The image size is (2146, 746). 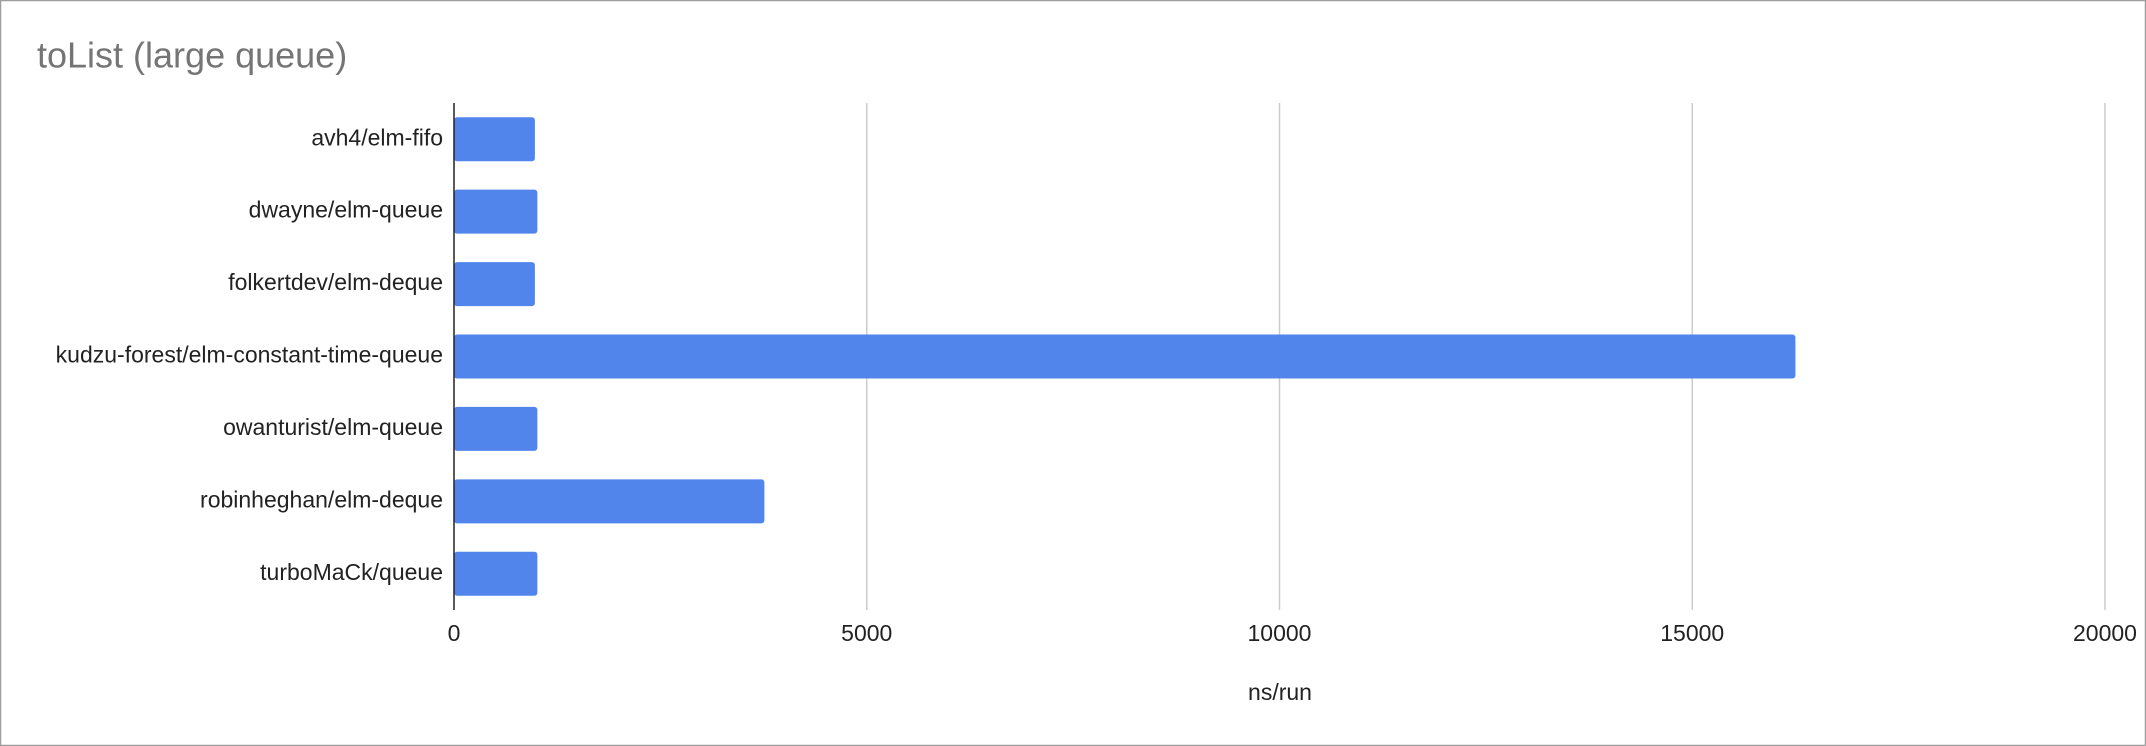 I want to click on x-tick-label: 20000, so click(x=2105, y=633).